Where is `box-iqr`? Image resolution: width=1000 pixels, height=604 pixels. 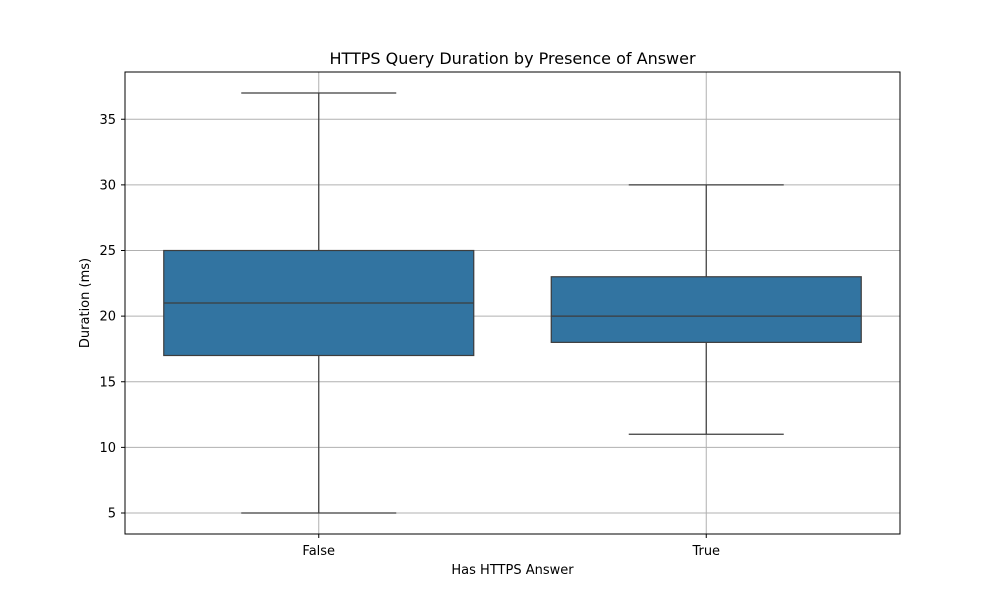
box-iqr is located at coordinates (706, 309).